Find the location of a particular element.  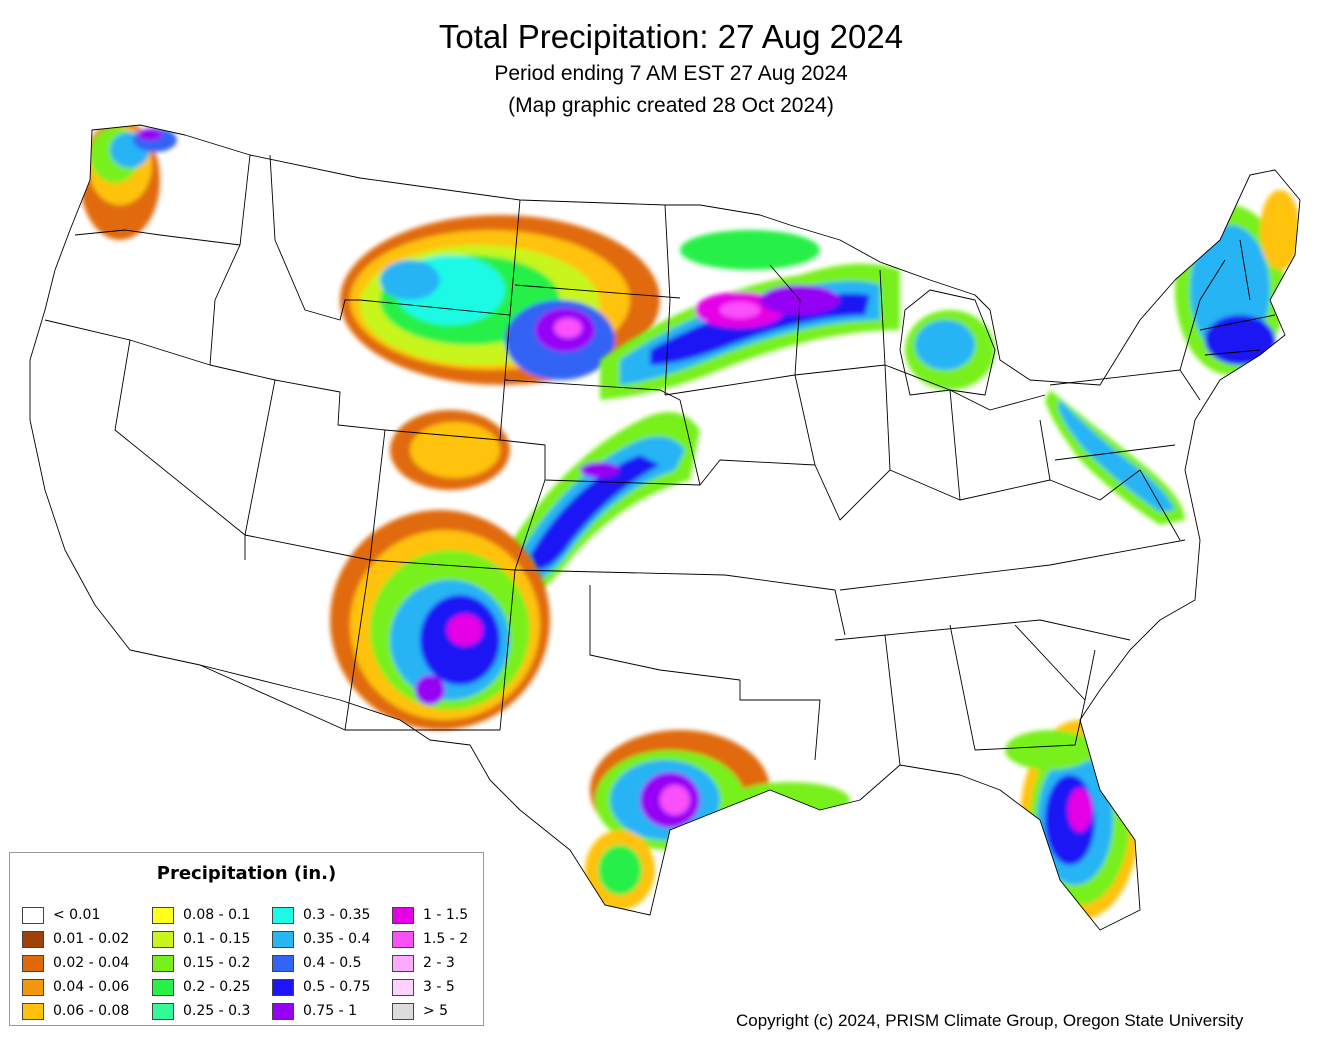

legend-item: 0.25 - 0.3 is located at coordinates (201, 1011).